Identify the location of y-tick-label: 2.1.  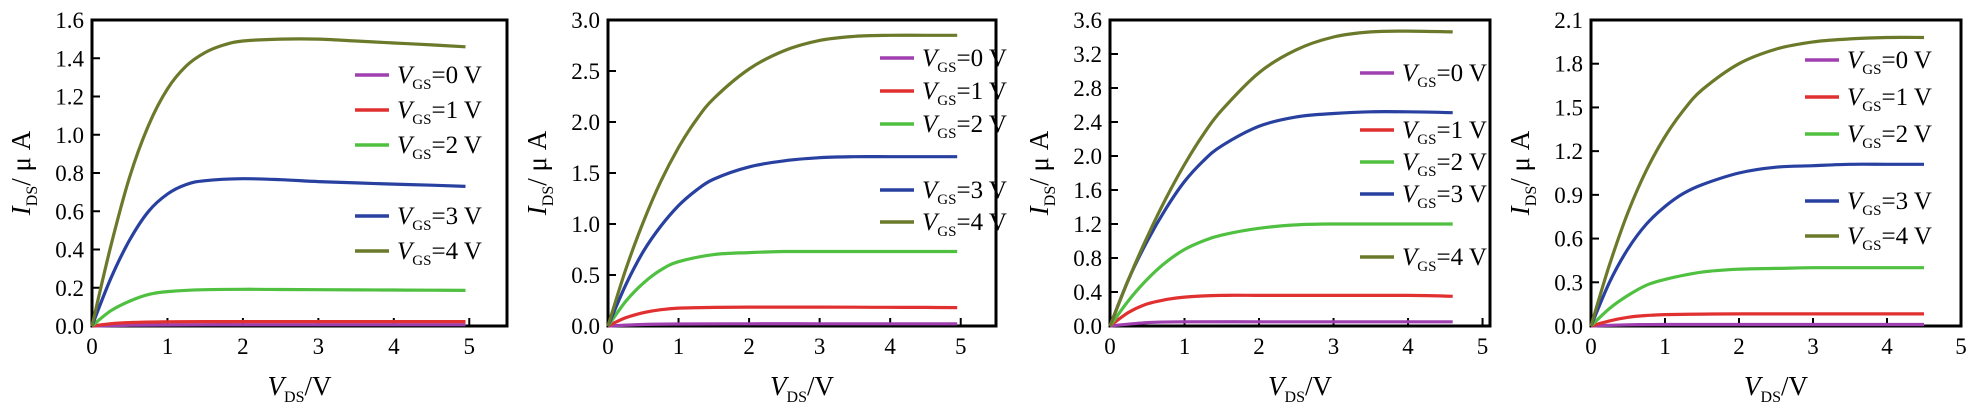
(1568, 20).